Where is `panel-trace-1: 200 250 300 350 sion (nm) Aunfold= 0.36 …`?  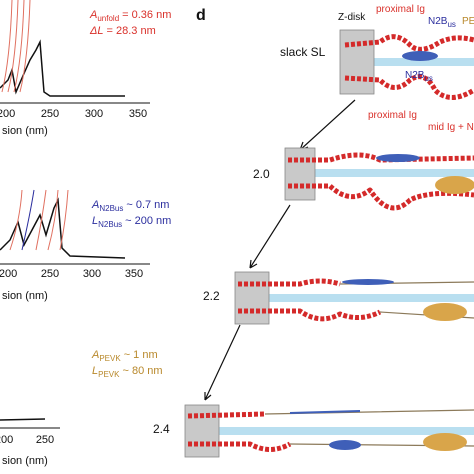
panel-trace-1: 200 250 300 350 sion (nm) Aunfold= 0.36 … is located at coordinates (85, 68).